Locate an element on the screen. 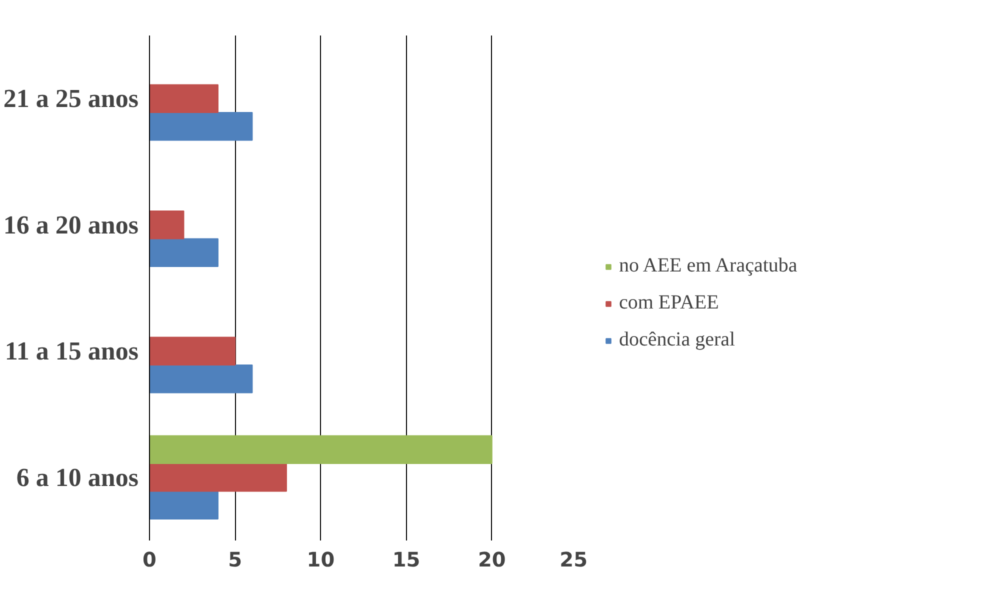 The width and height of the screenshot is (984, 613). x-tick-label: 20 is located at coordinates (492, 560).